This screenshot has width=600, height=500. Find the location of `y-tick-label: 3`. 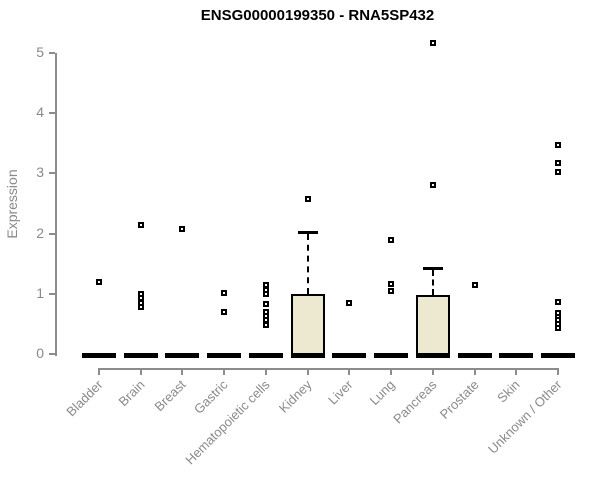

y-tick-label: 3 is located at coordinates (40, 172).